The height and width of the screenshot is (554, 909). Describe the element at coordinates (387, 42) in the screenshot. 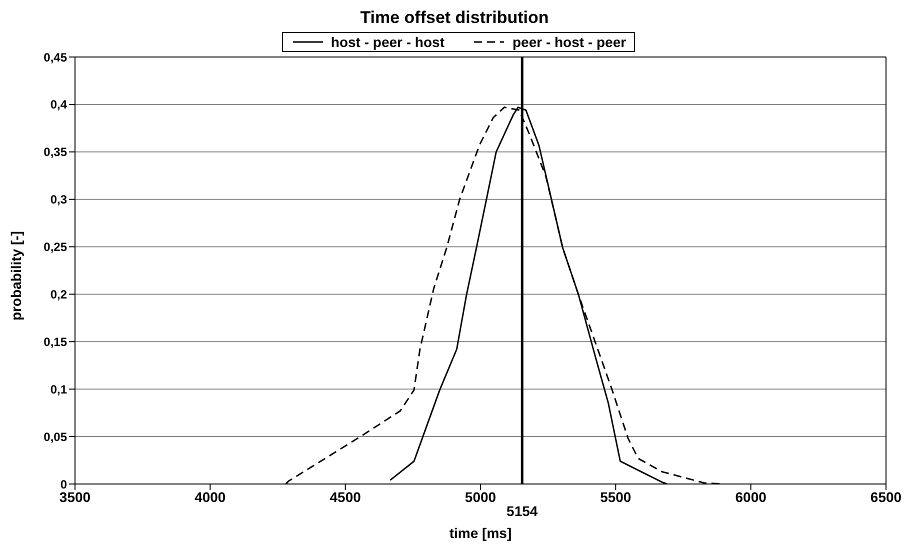

I see `legend-label: host - peer - host` at that location.